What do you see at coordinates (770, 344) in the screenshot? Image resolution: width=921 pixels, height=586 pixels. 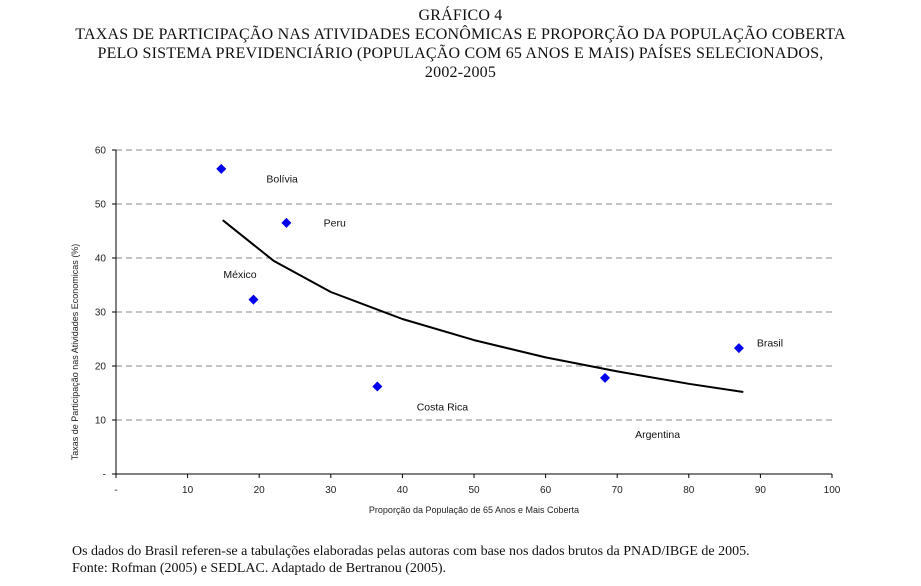 I see `point-label-brasil: Brasil` at bounding box center [770, 344].